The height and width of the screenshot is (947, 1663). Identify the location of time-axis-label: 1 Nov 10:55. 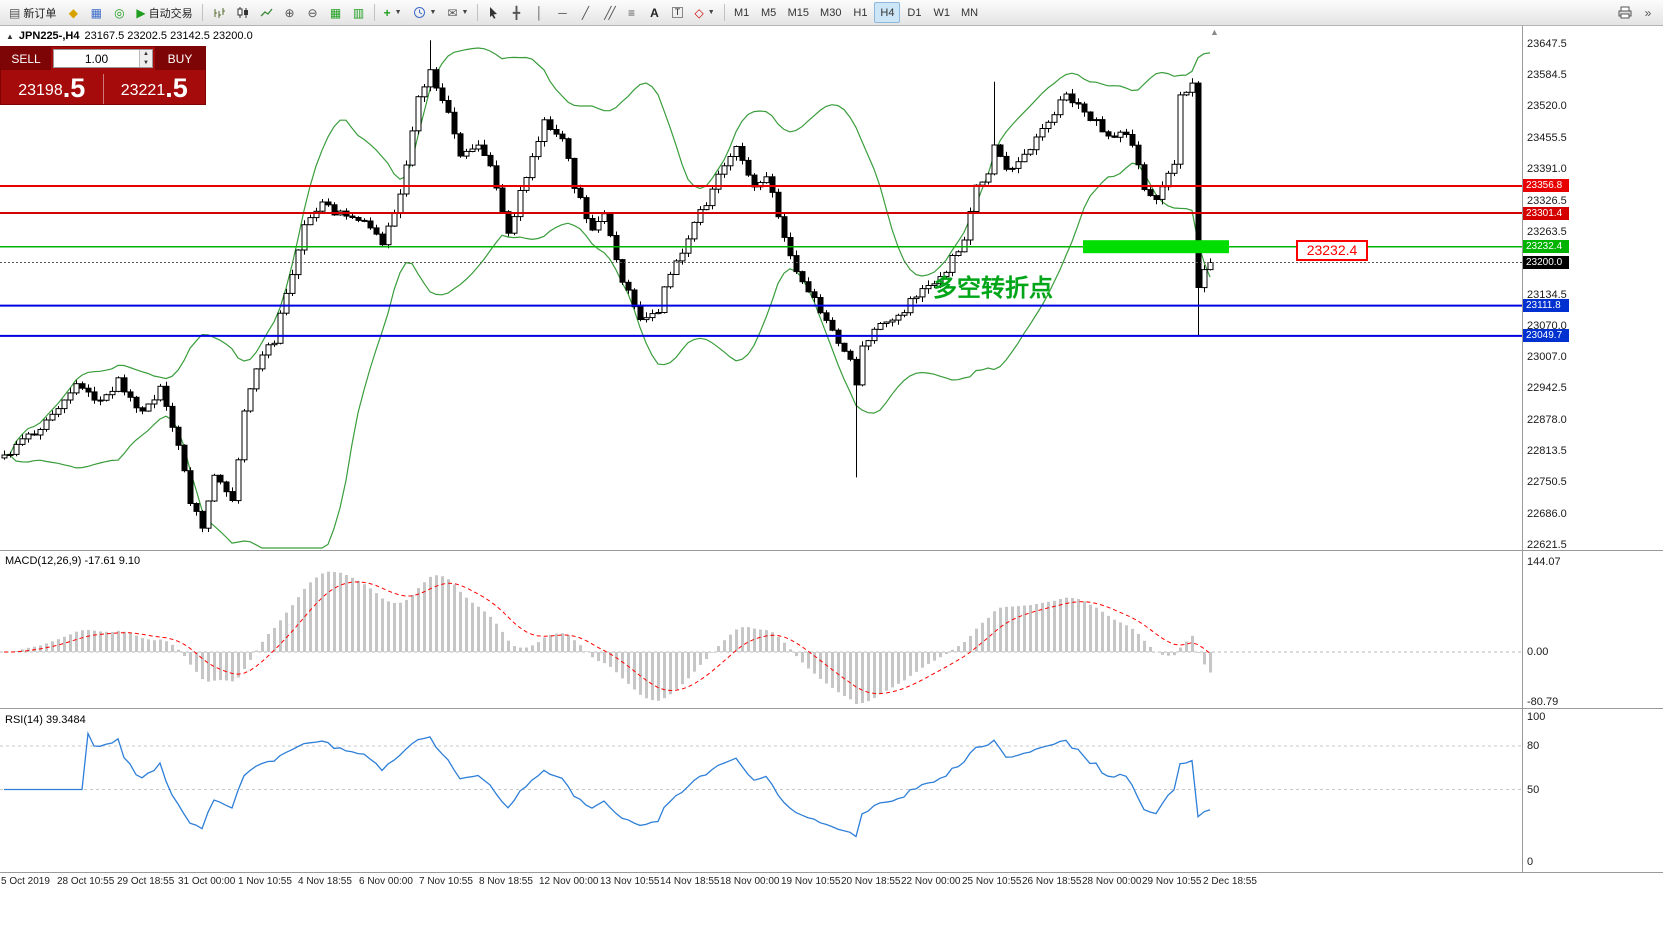
(265, 881).